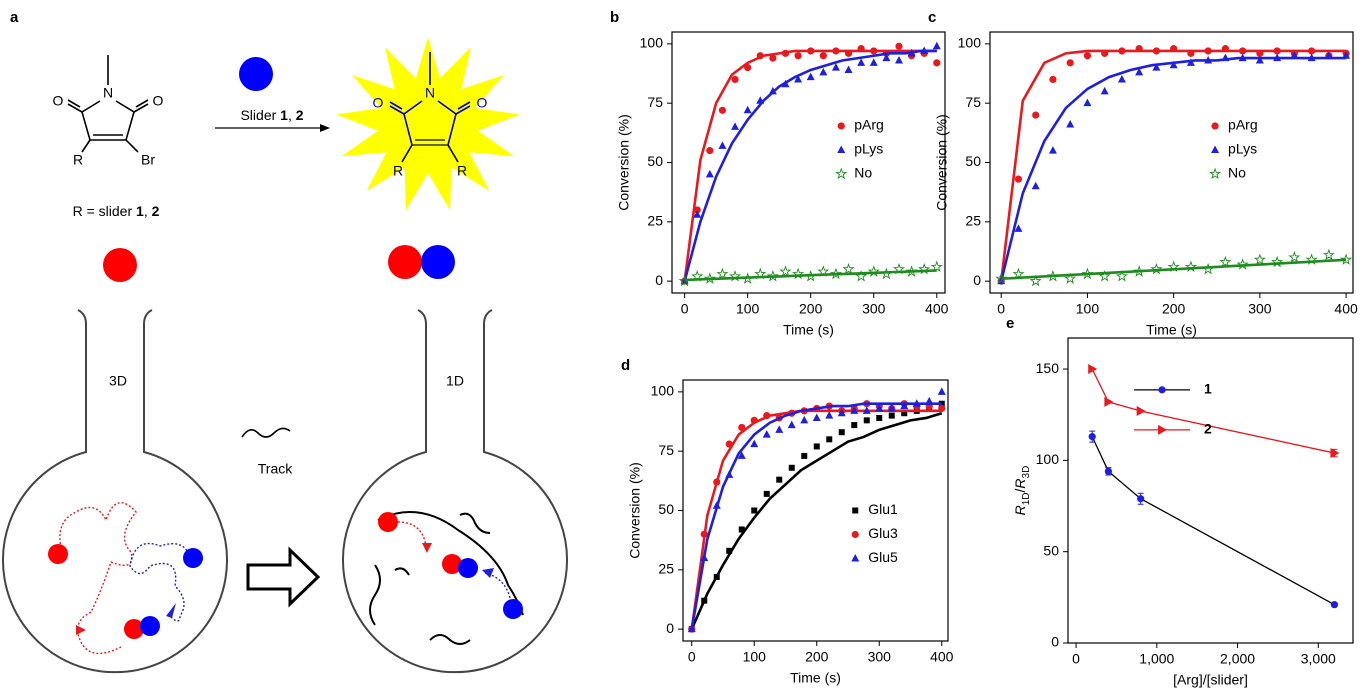  What do you see at coordinates (1210, 680) in the screenshot?
I see `x-axis-label: [Arg]/[slider]` at bounding box center [1210, 680].